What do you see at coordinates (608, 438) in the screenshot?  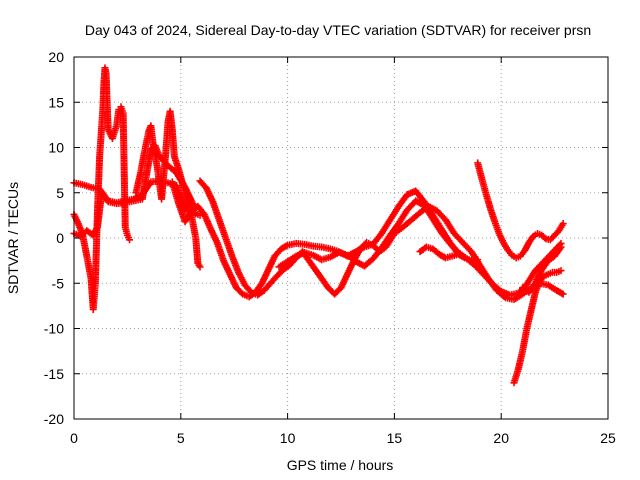 I see `x-tick-label: 25` at bounding box center [608, 438].